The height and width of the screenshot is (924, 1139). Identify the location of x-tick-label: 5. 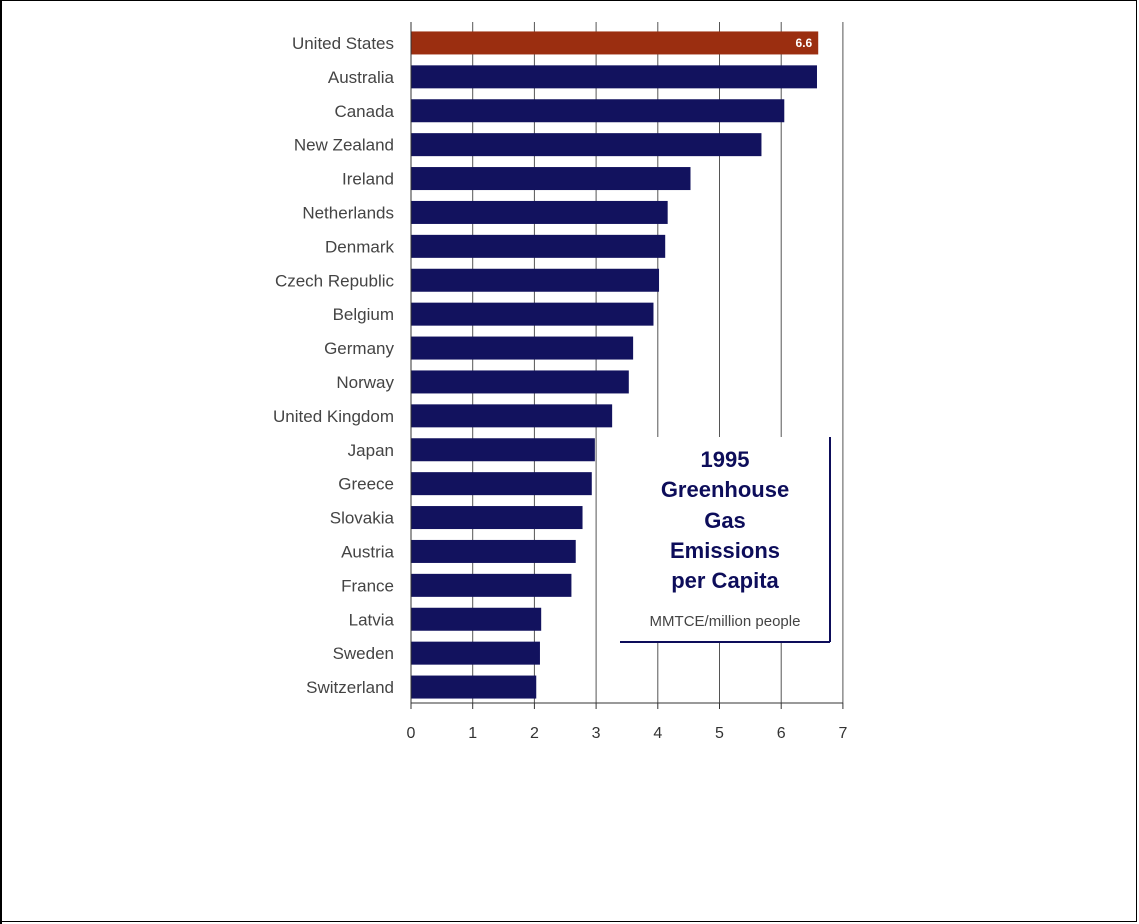
(719, 733).